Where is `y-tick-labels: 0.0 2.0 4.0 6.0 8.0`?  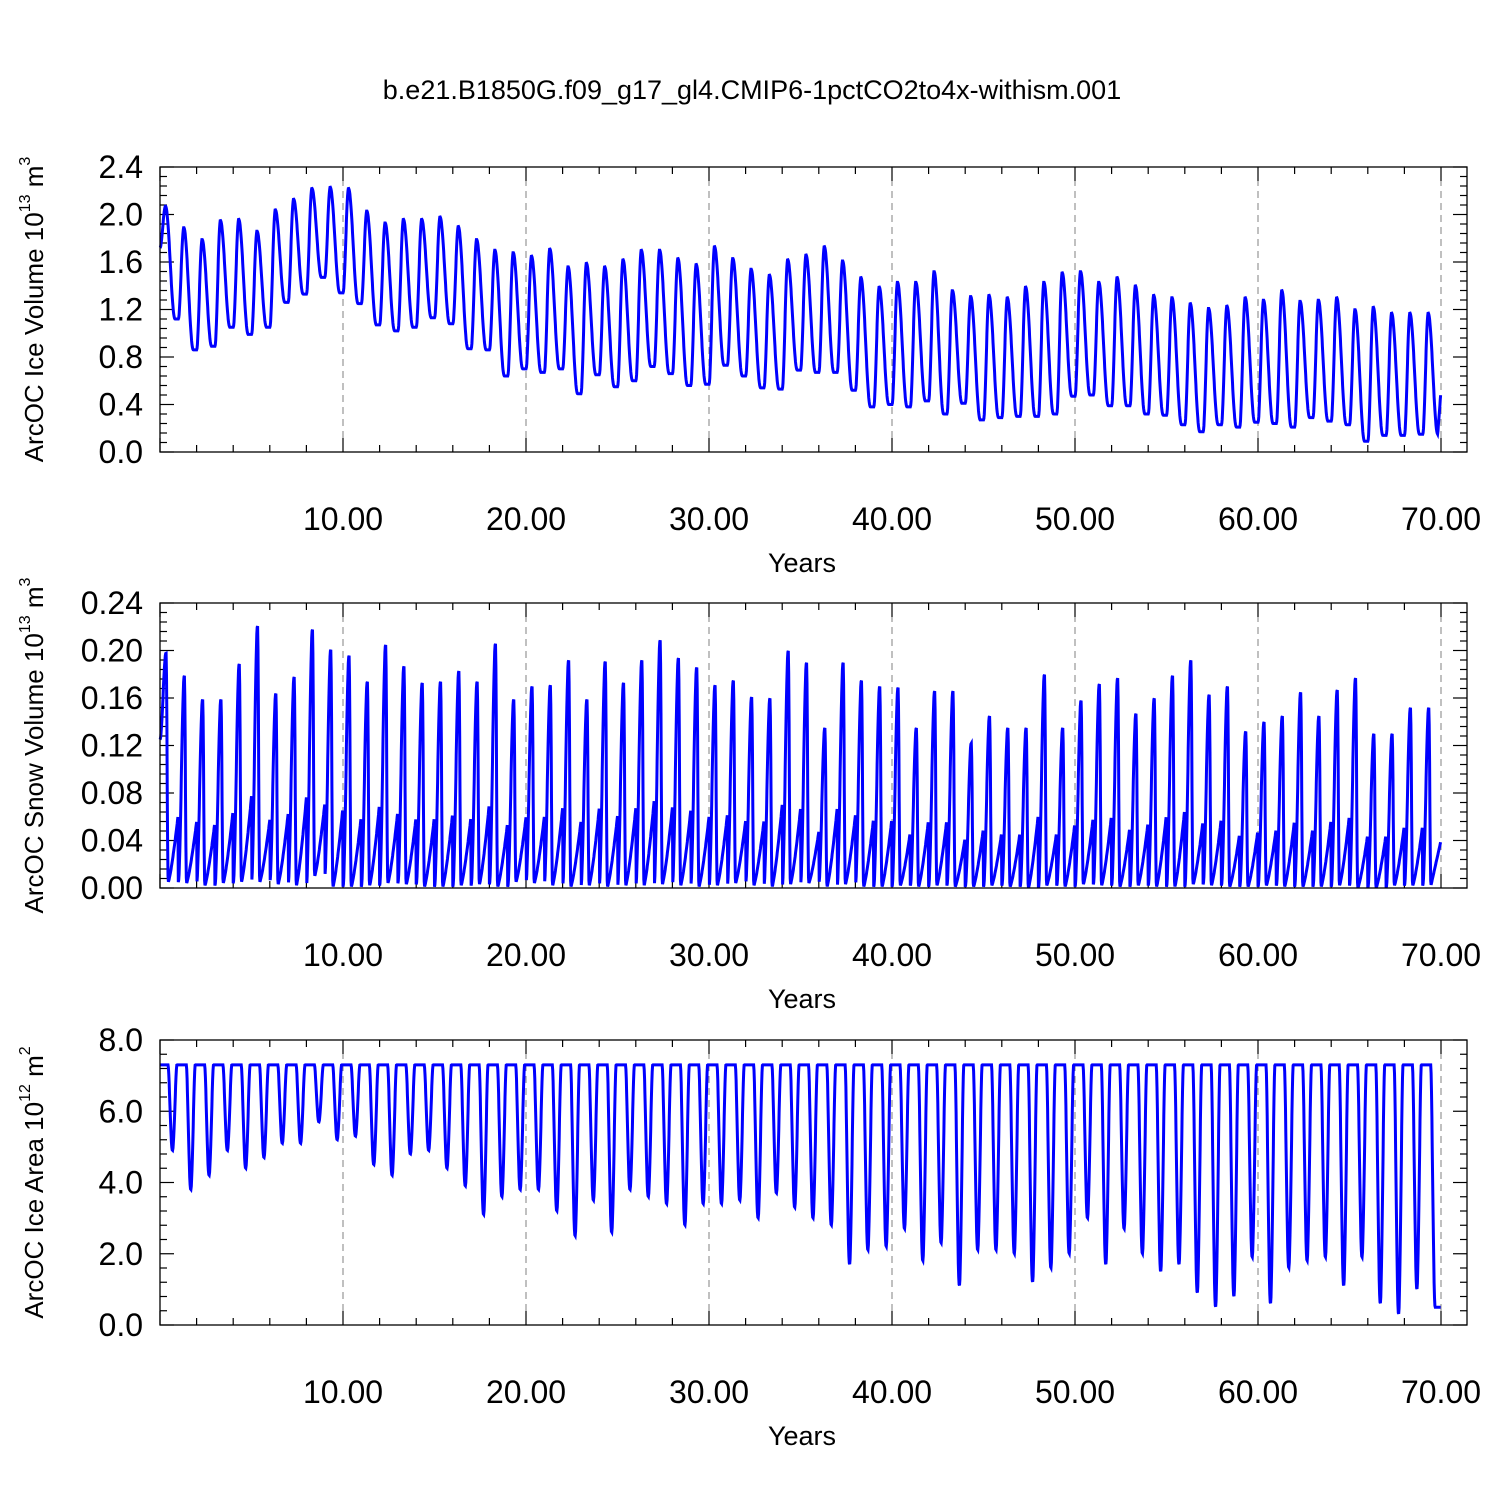
y-tick-labels: 0.0 2.0 4.0 6.0 8.0 is located at coordinates (121, 1182).